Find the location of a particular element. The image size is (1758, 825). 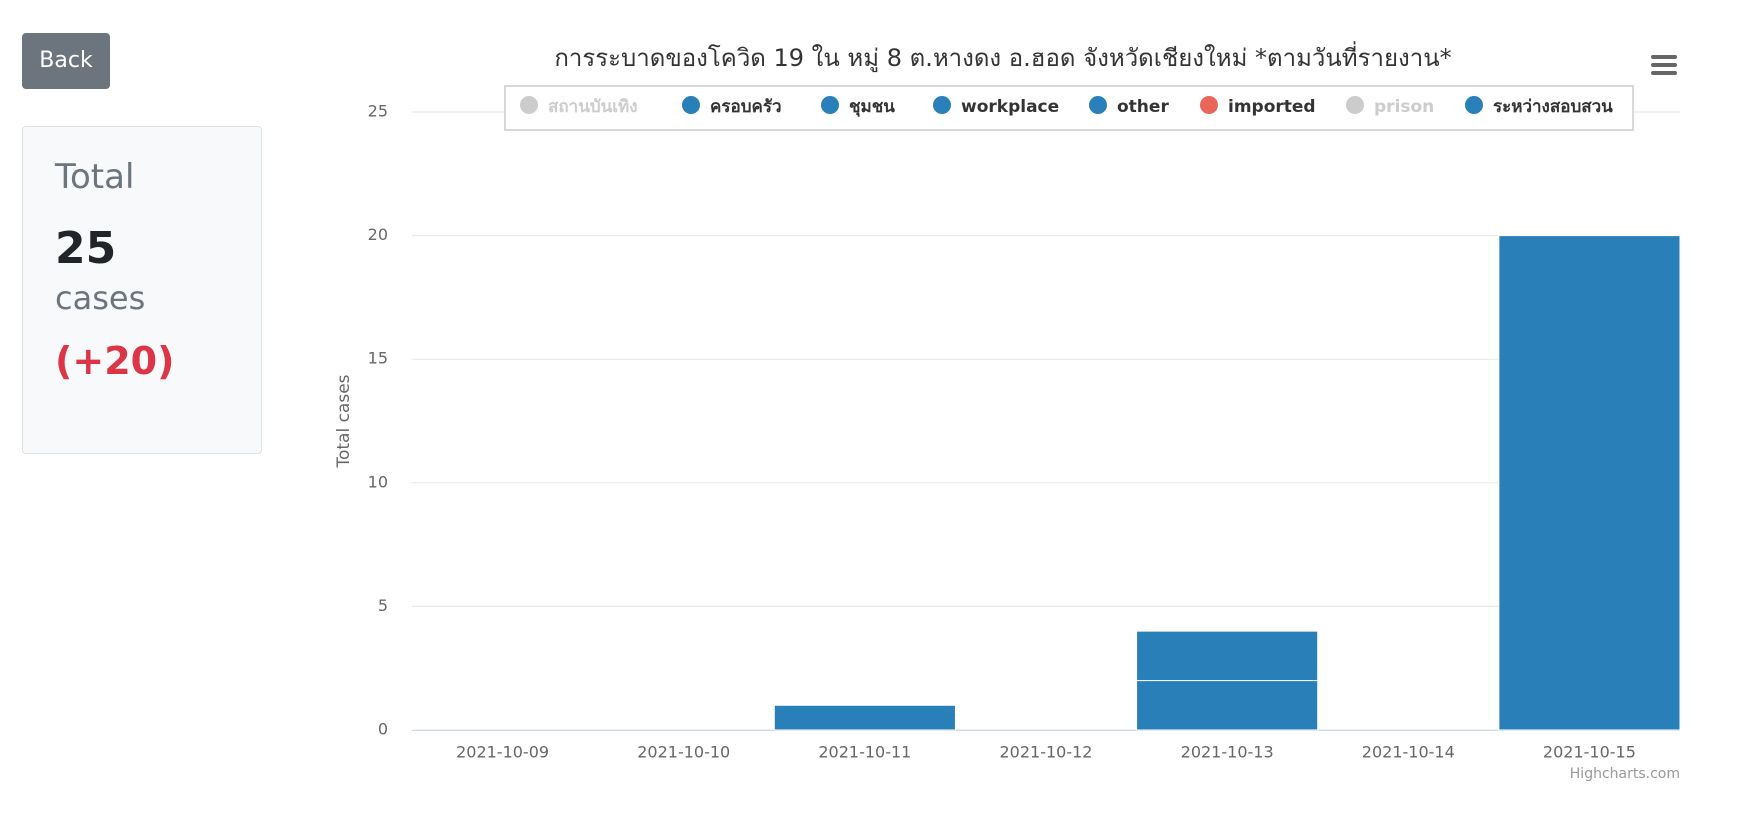

x-tick-label: 2021-10-13 is located at coordinates (1227, 752).